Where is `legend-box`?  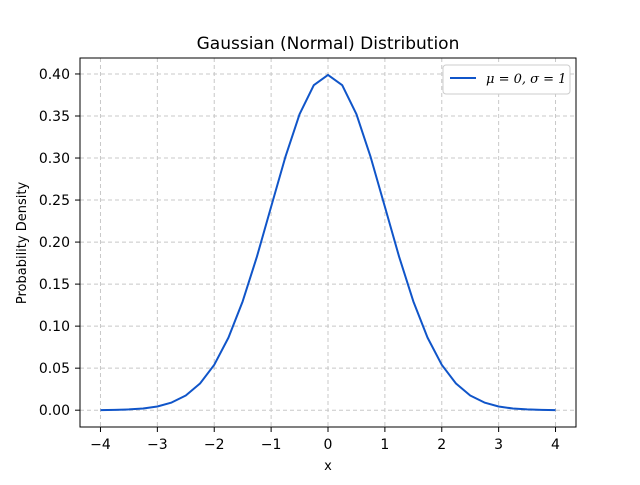 legend-box is located at coordinates (506, 79).